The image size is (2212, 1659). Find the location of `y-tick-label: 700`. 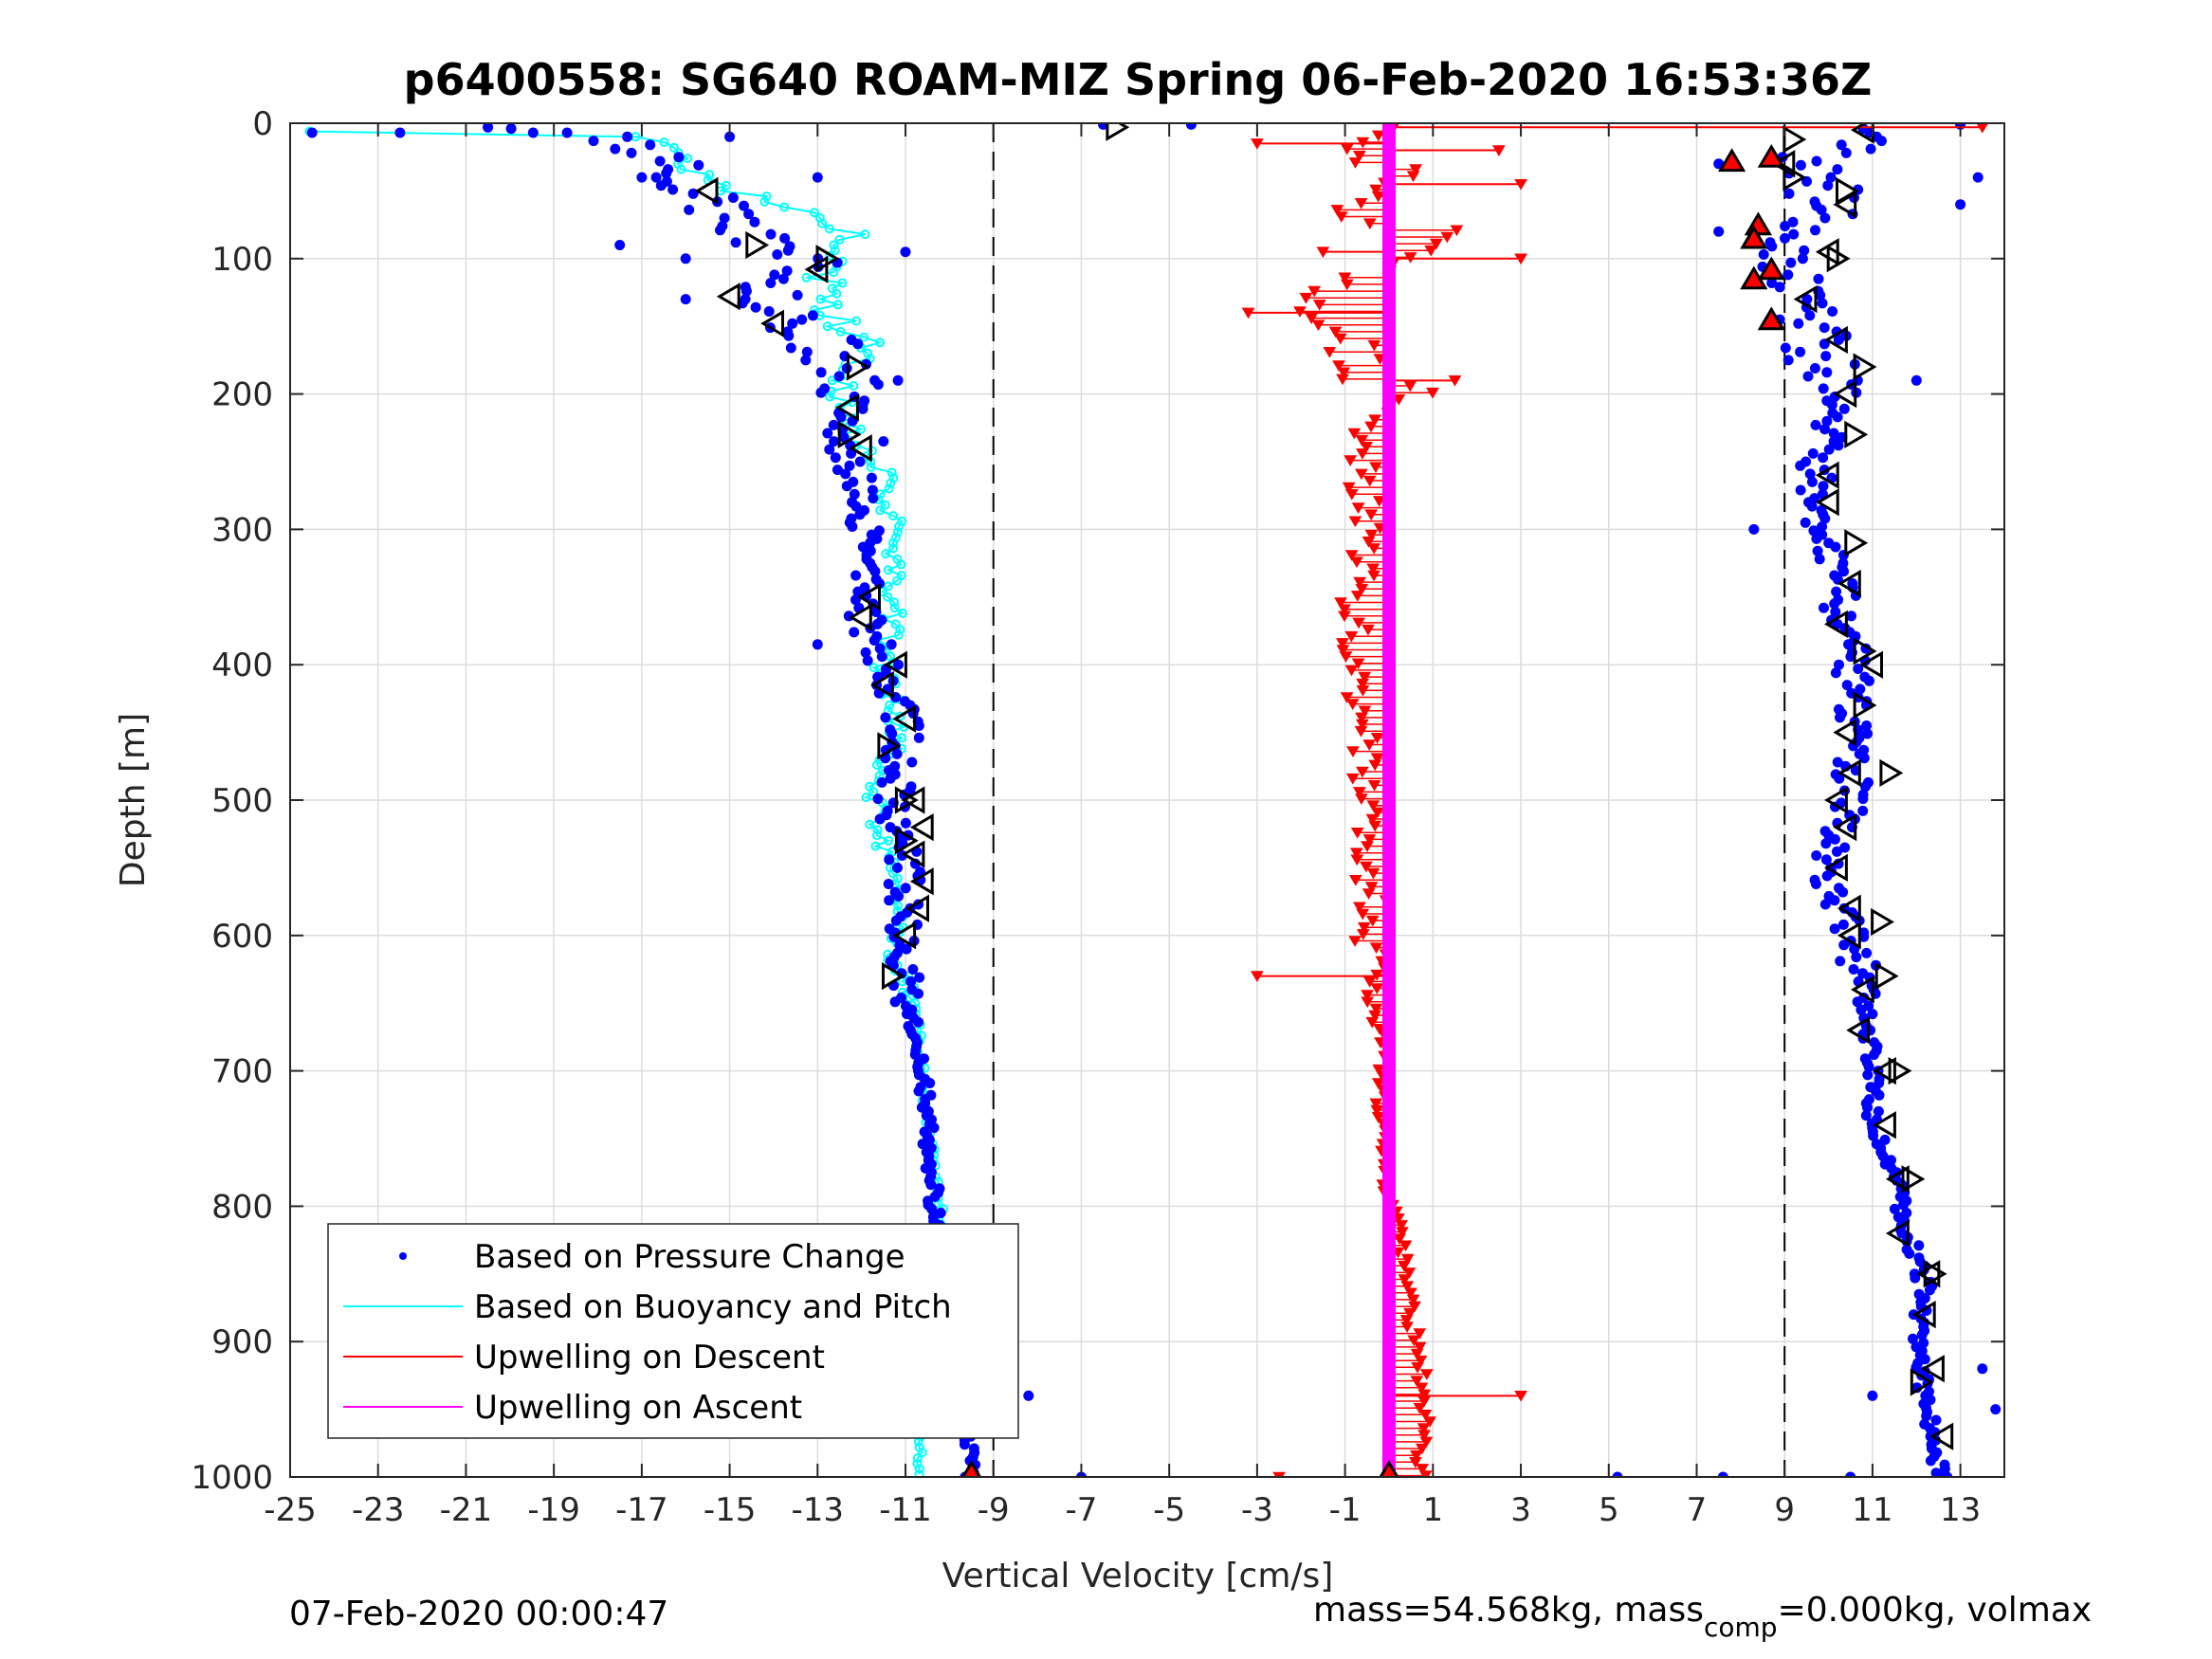

y-tick-label: 700 is located at coordinates (242, 1072).